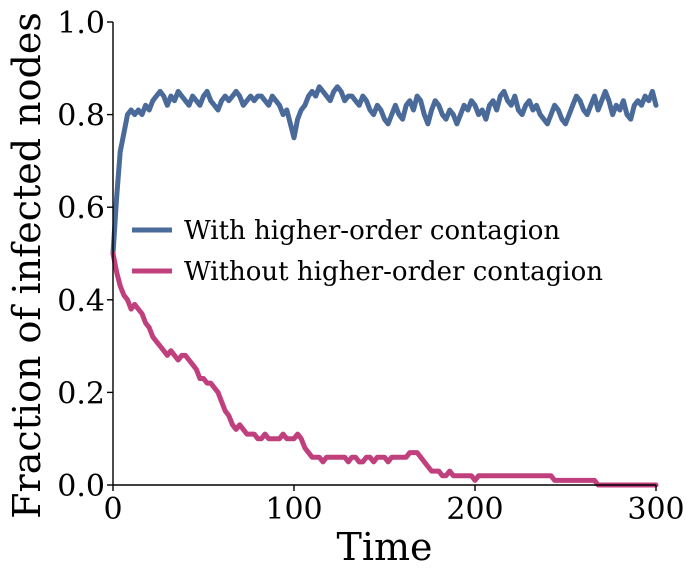  Describe the element at coordinates (81, 116) in the screenshot. I see `y-tick-label: 0.8` at that location.